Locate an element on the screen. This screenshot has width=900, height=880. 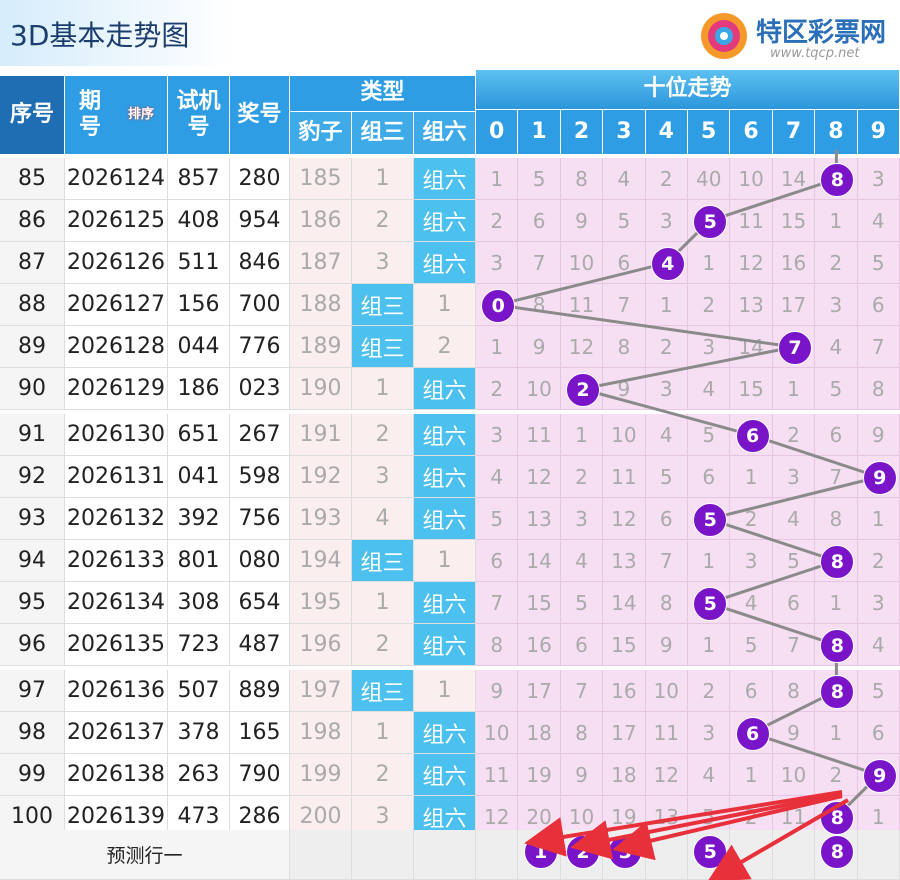
header-cell: 序号 is located at coordinates (32, 115).